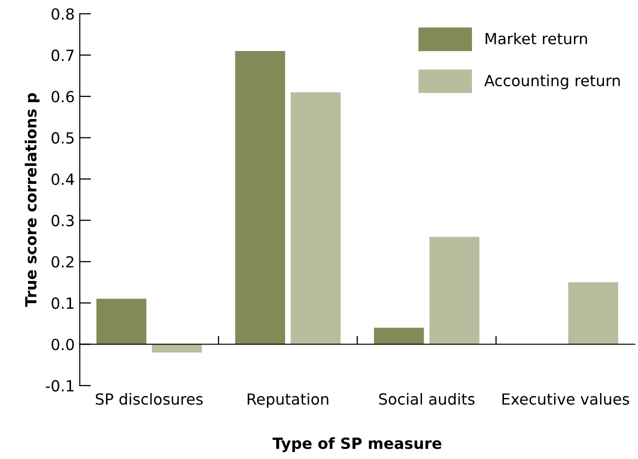 This screenshot has width=638, height=459. Describe the element at coordinates (63, 303) in the screenshot. I see `y-tick-label: 0.1` at that location.